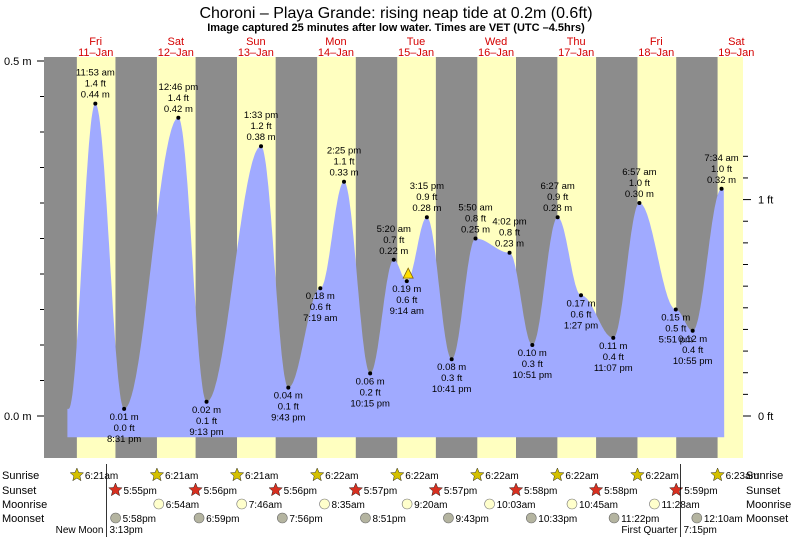  Describe the element at coordinates (408, 273) in the screenshot. I see `current-tide-marker` at that location.